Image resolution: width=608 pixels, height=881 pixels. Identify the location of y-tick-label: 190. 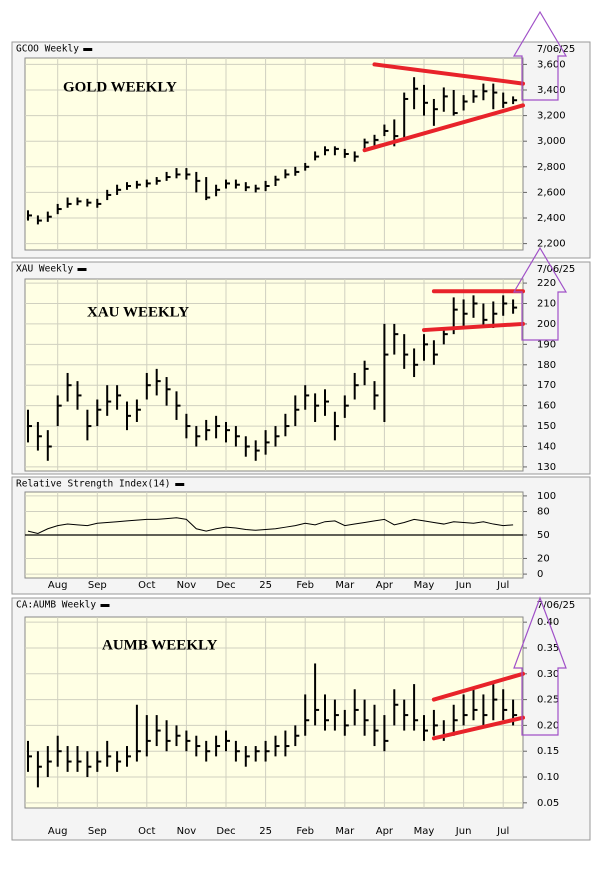
(546, 344).